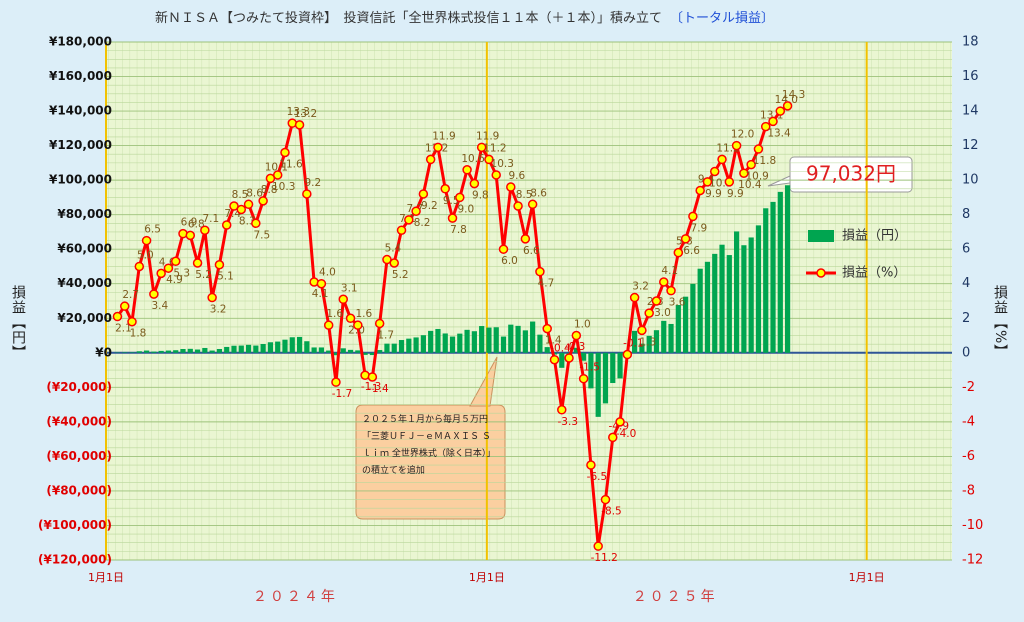  I want to click on x-tick-label: 1月1日, so click(106, 577).